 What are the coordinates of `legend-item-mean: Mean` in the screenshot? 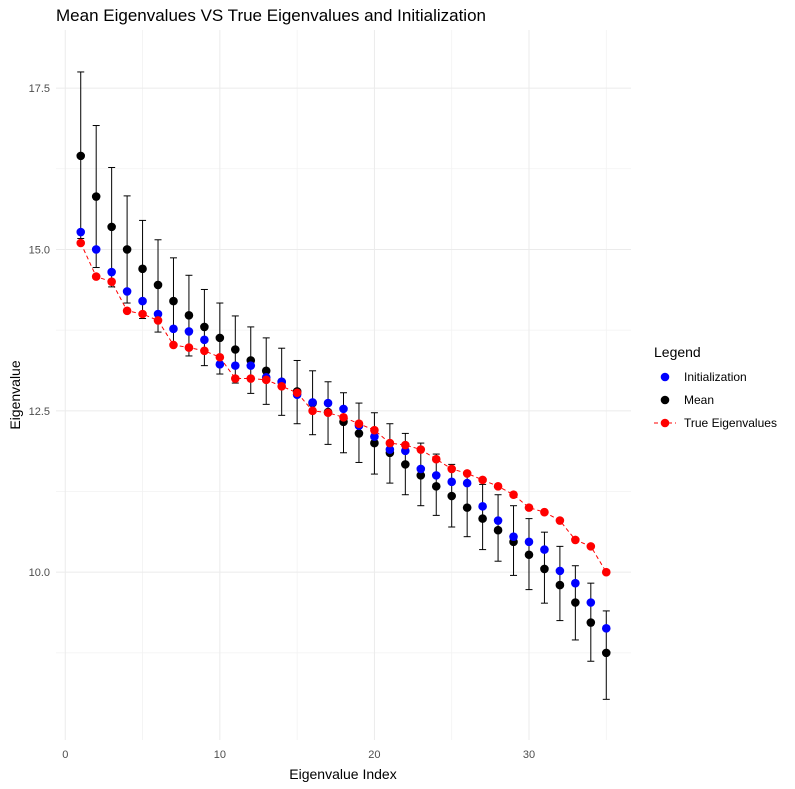 It's located at (687, 400).